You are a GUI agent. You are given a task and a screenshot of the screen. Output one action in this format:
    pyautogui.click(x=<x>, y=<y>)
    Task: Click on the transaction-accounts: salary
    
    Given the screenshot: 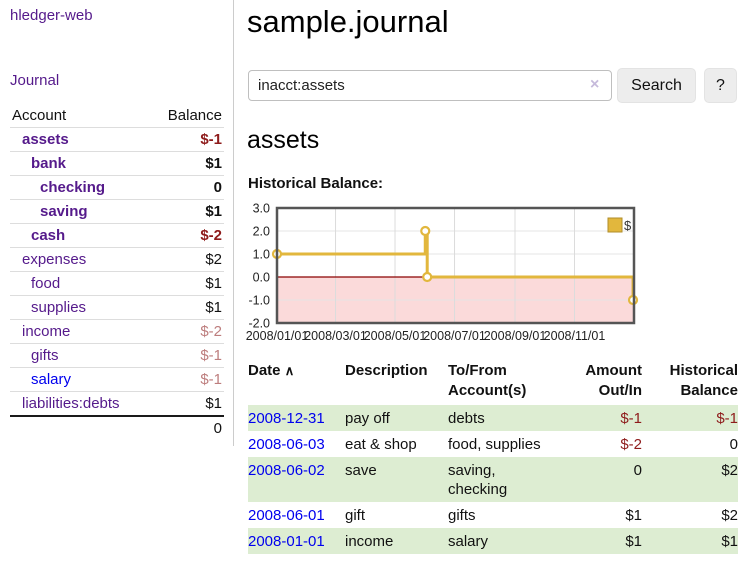 What is the action you would take?
    pyautogui.click(x=501, y=541)
    